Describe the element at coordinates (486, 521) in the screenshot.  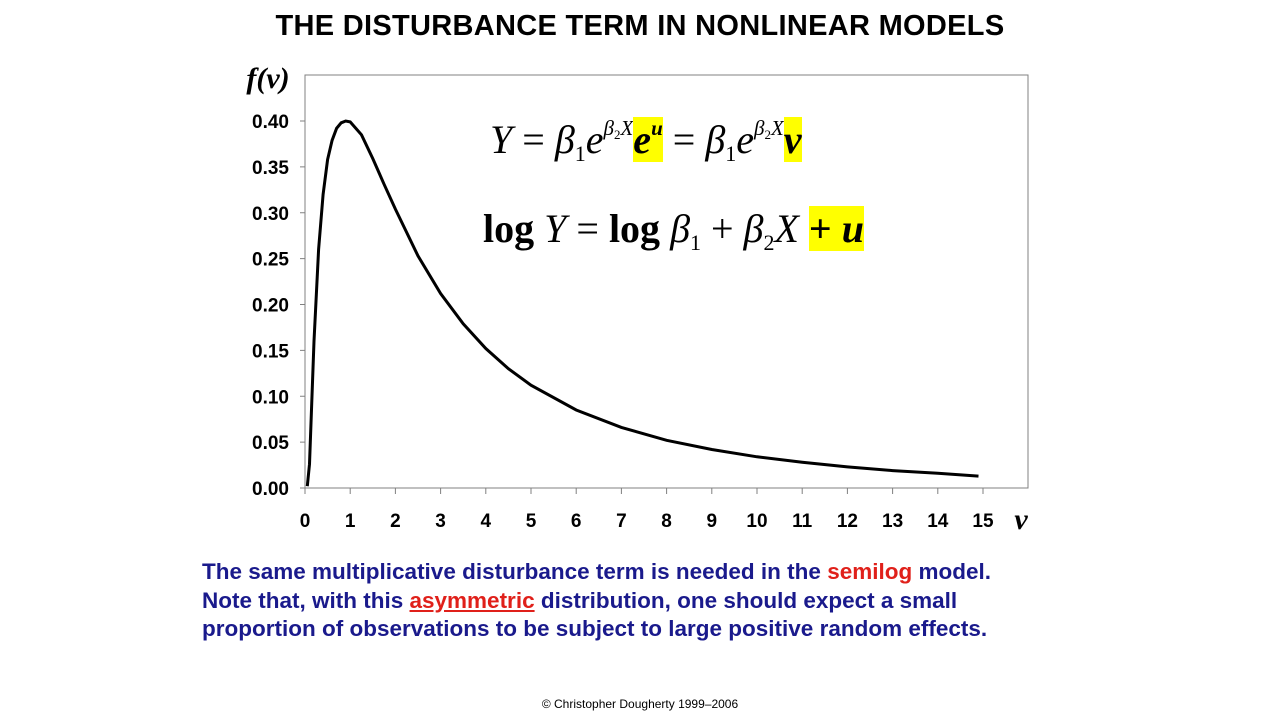
I see `x-tick-label: 4` at that location.